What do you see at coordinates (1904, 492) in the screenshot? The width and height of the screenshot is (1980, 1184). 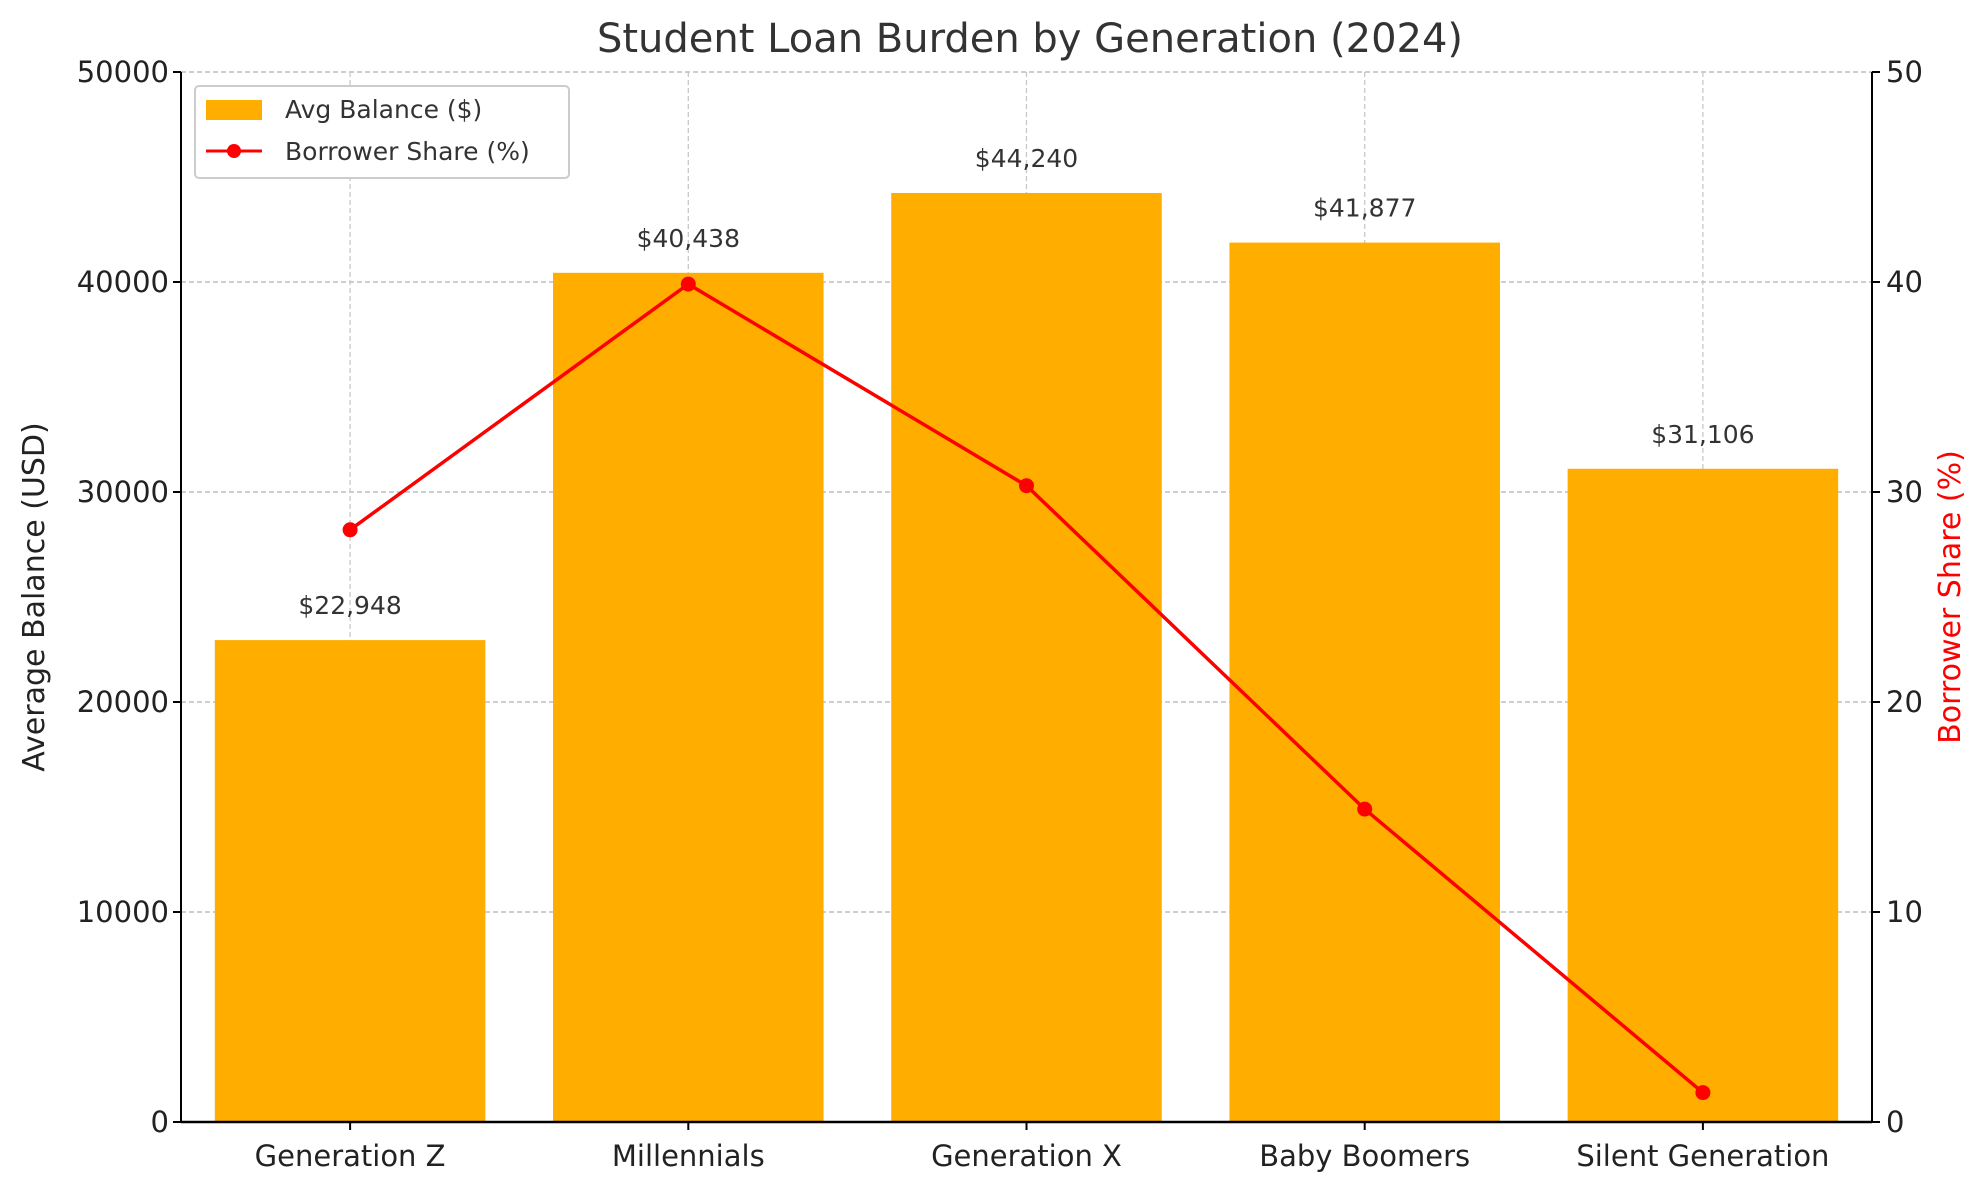 I see `y2-tick-label: 30` at bounding box center [1904, 492].